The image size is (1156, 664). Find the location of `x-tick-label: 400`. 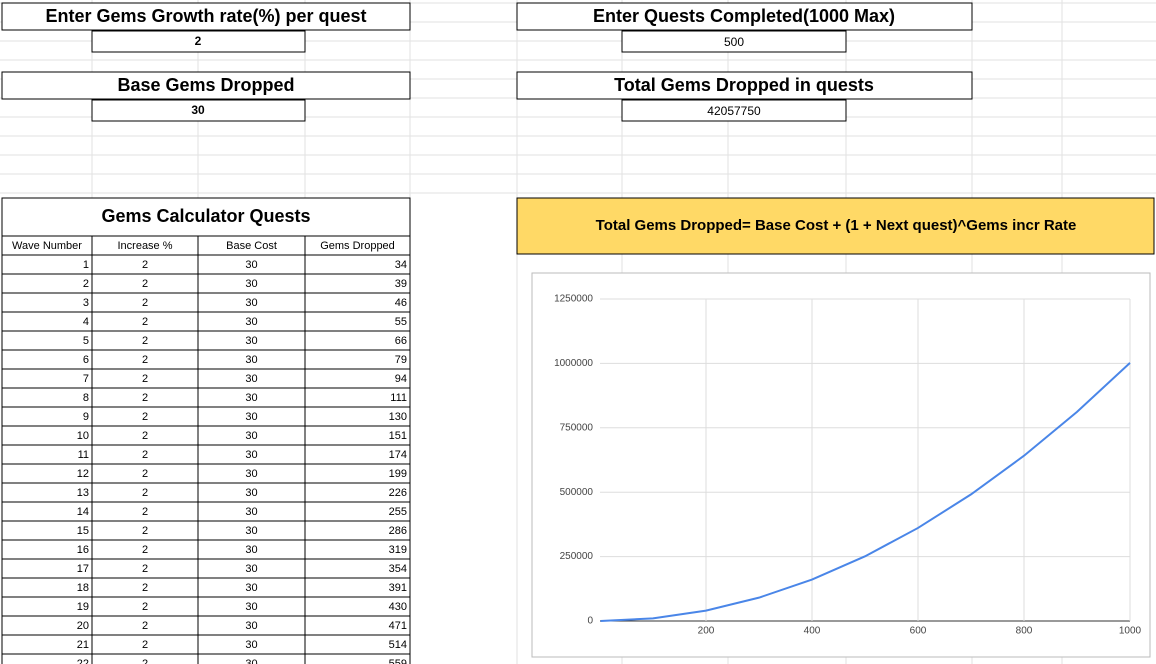

x-tick-label: 400 is located at coordinates (812, 631).